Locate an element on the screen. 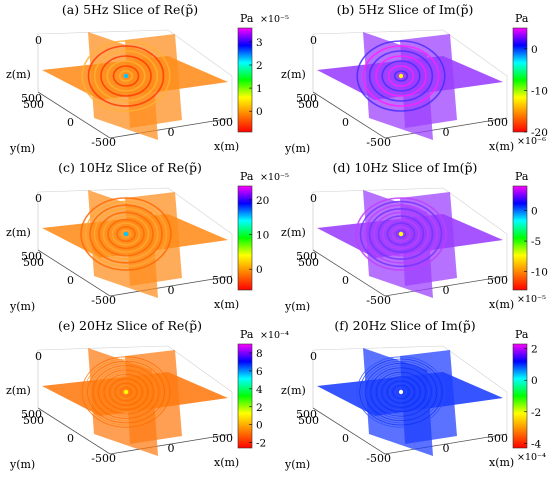  colorbar-tick-label: 0 is located at coordinates (259, 426).